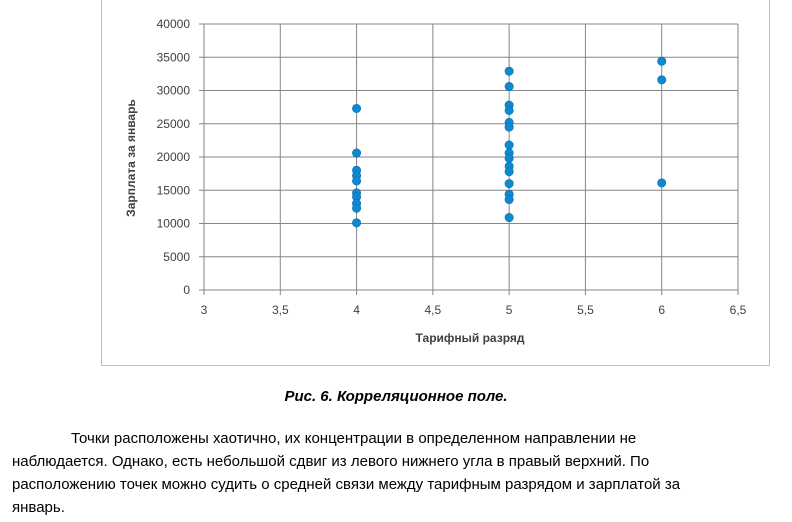  Describe the element at coordinates (174, 224) in the screenshot. I see `y-tick-label: 10000` at that location.